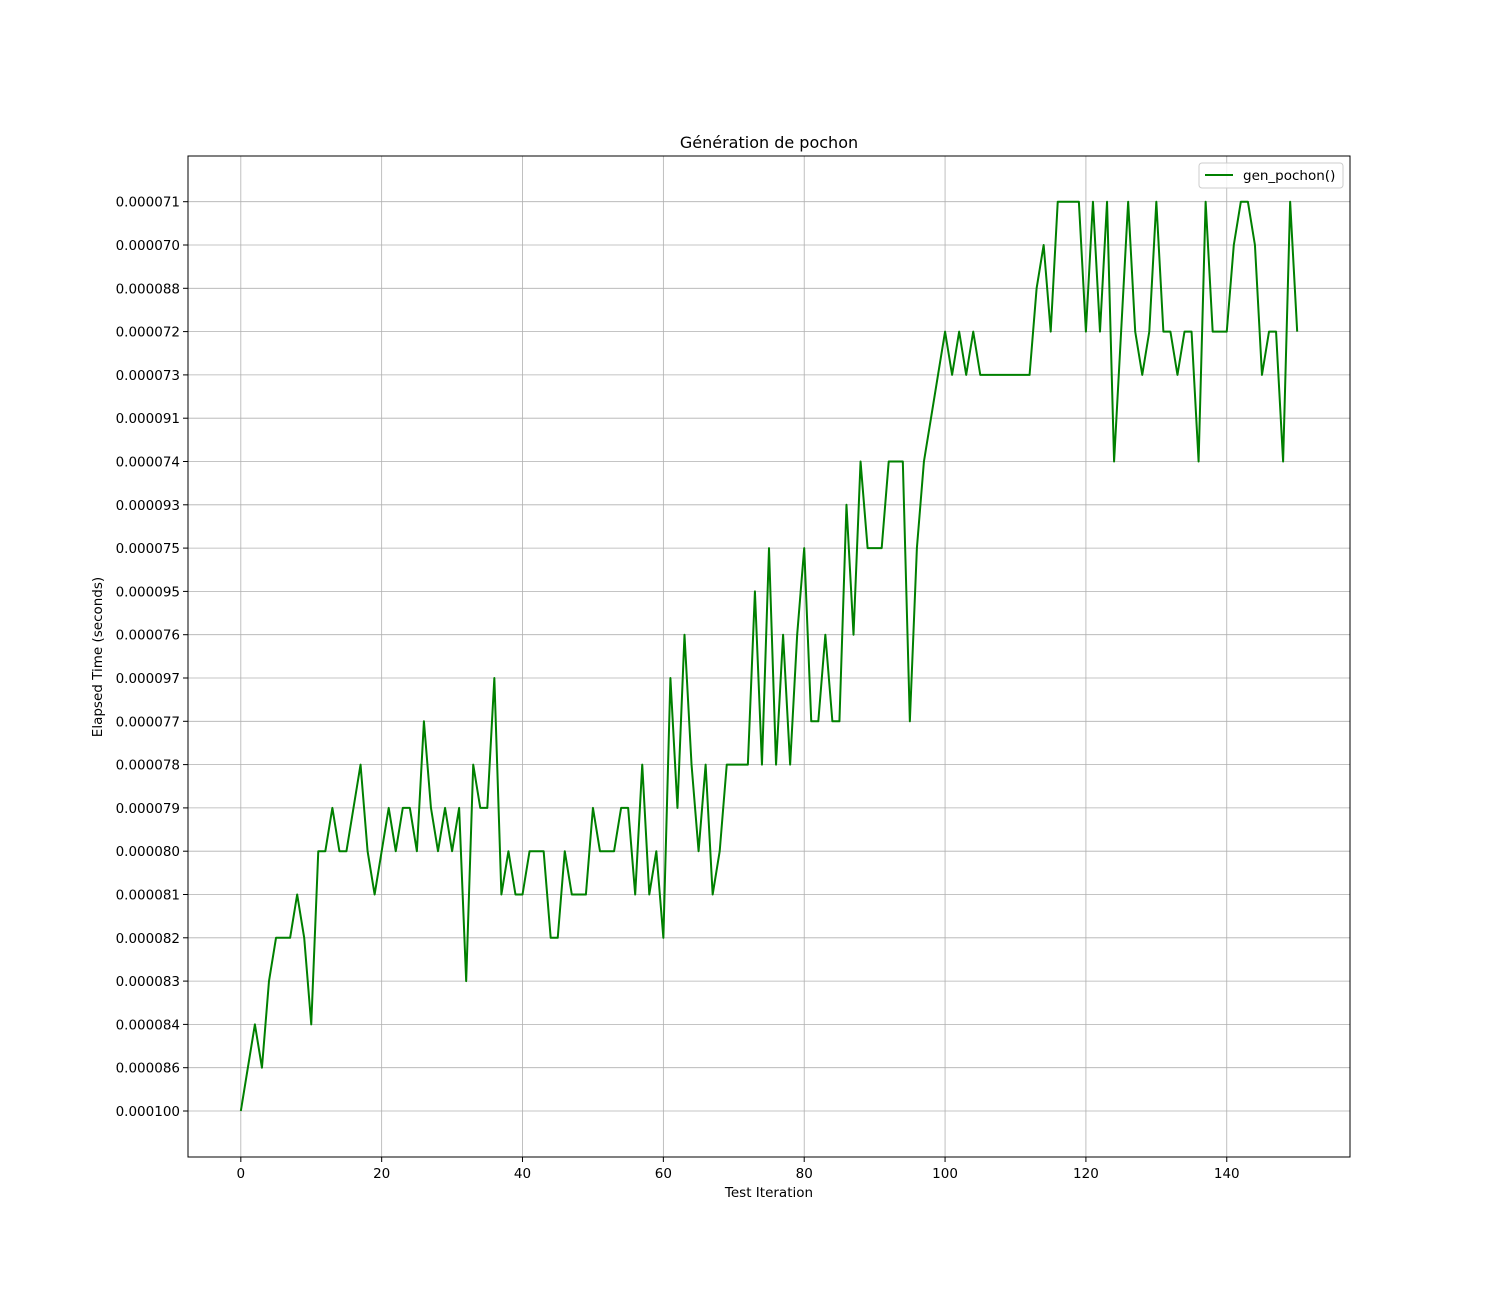  I want to click on y-tick-label: 0.000079, so click(148, 809).